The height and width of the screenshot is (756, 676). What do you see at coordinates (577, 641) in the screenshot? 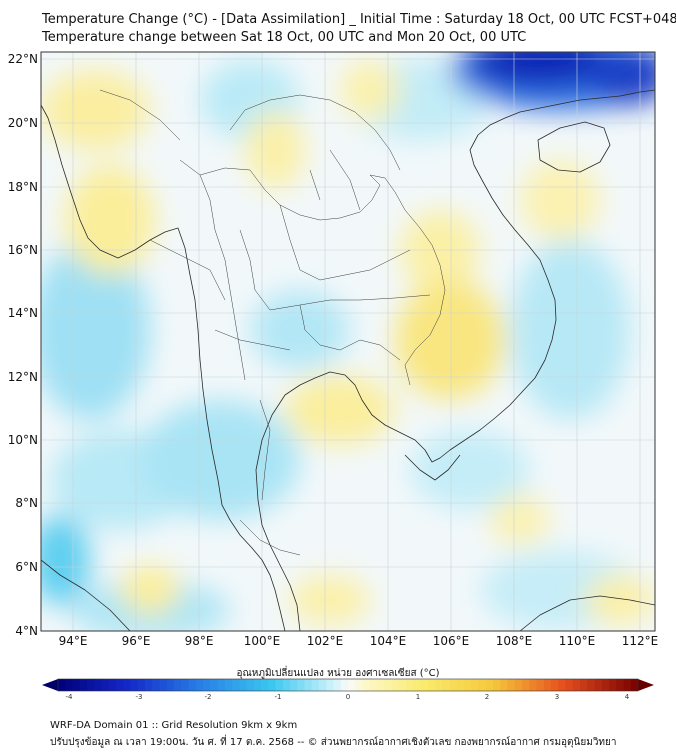
I see `lon-tick-label: 110°E` at bounding box center [577, 641].